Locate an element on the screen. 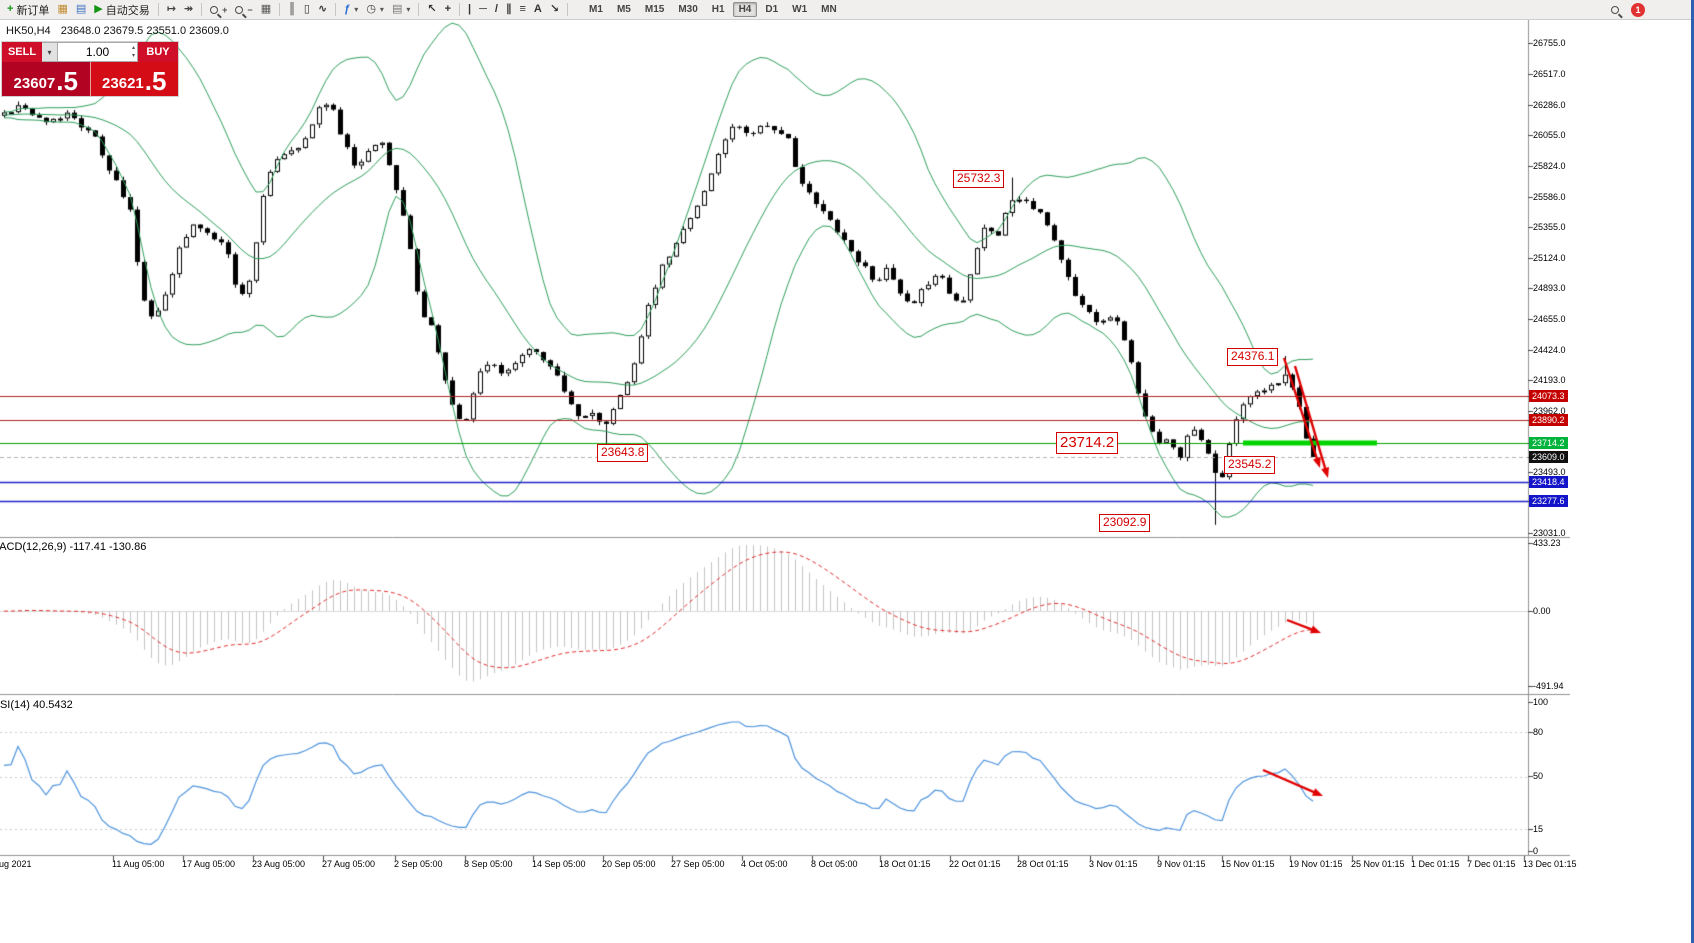 The height and width of the screenshot is (943, 1694). time-axis-label: 8 Oct 05:00 is located at coordinates (834, 864).